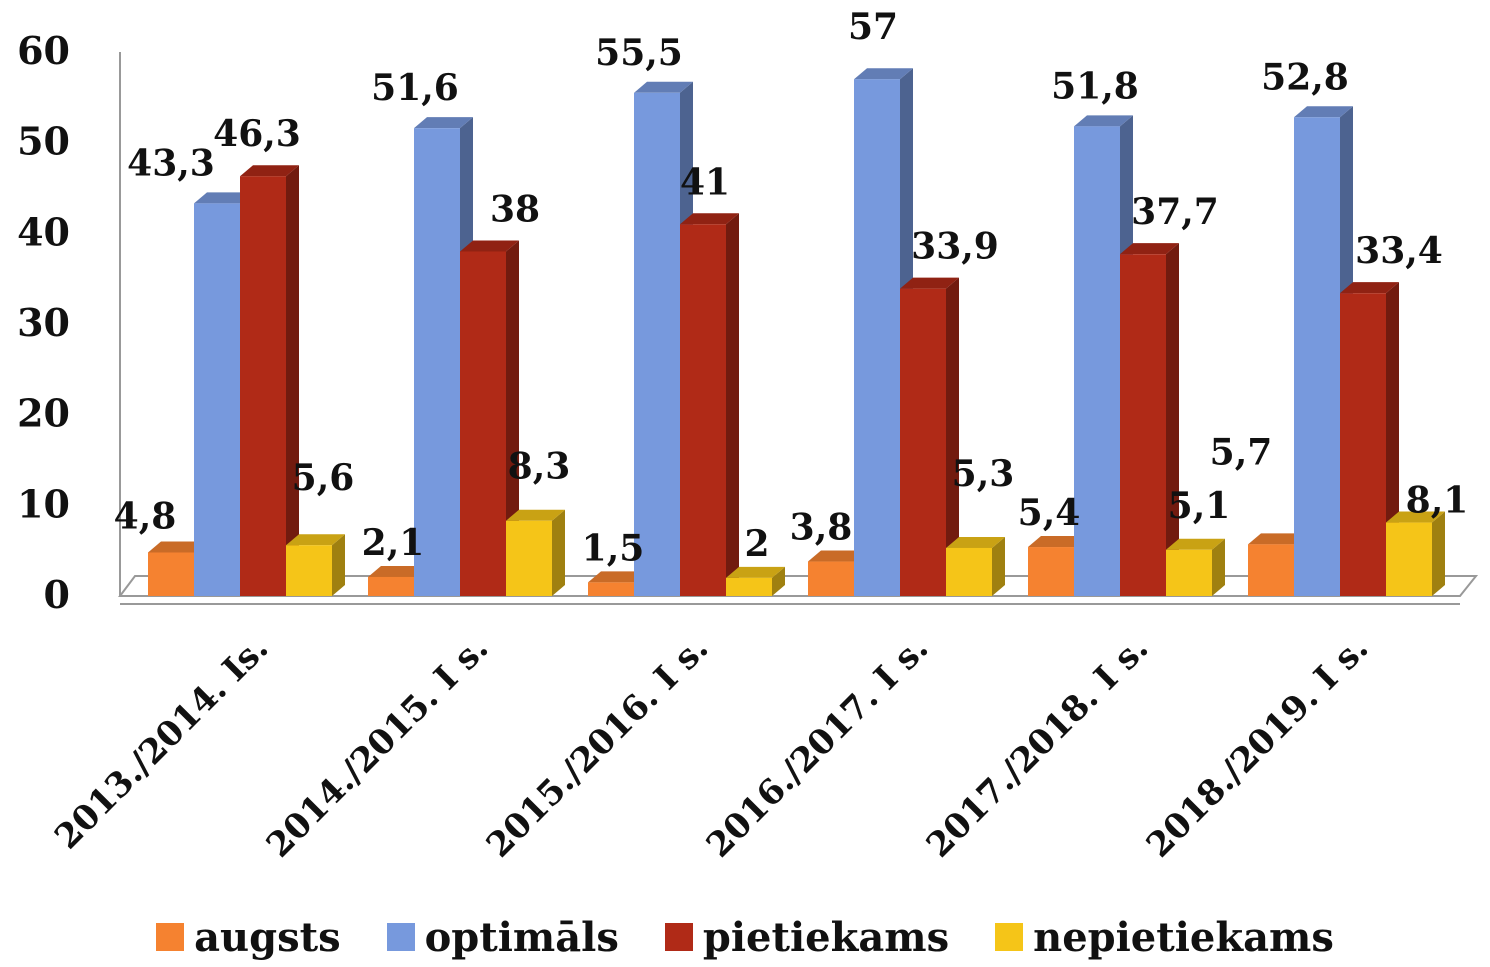 The height and width of the screenshot is (967, 1490). What do you see at coordinates (639, 53) in the screenshot?
I see `data-label-optimāls: 55,5` at bounding box center [639, 53].